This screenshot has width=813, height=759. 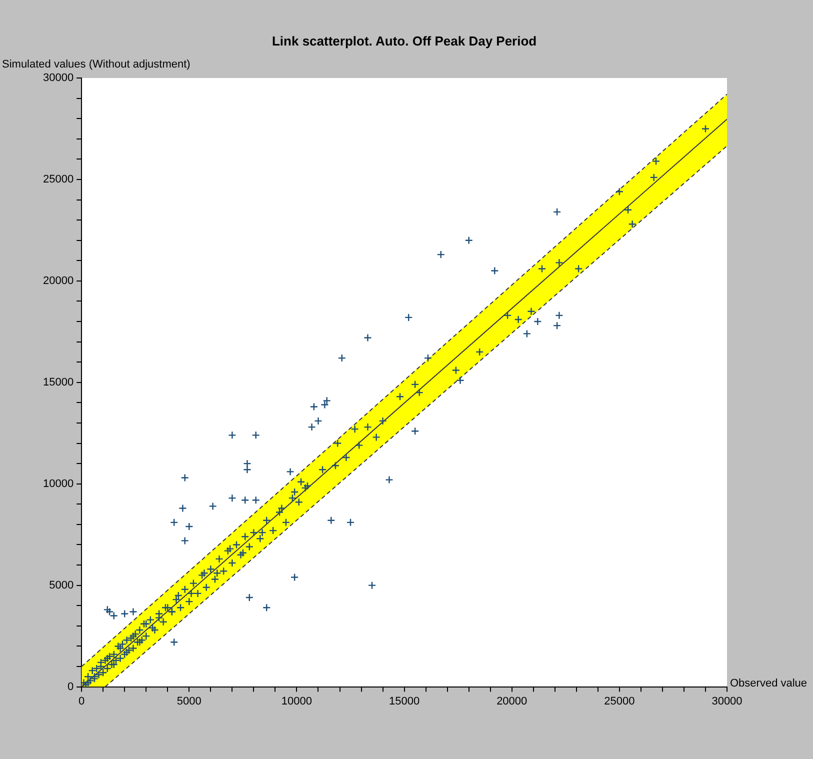 I want to click on chart-title: Link scatterplot. Auto. Off Peak Day Period, so click(x=404, y=41).